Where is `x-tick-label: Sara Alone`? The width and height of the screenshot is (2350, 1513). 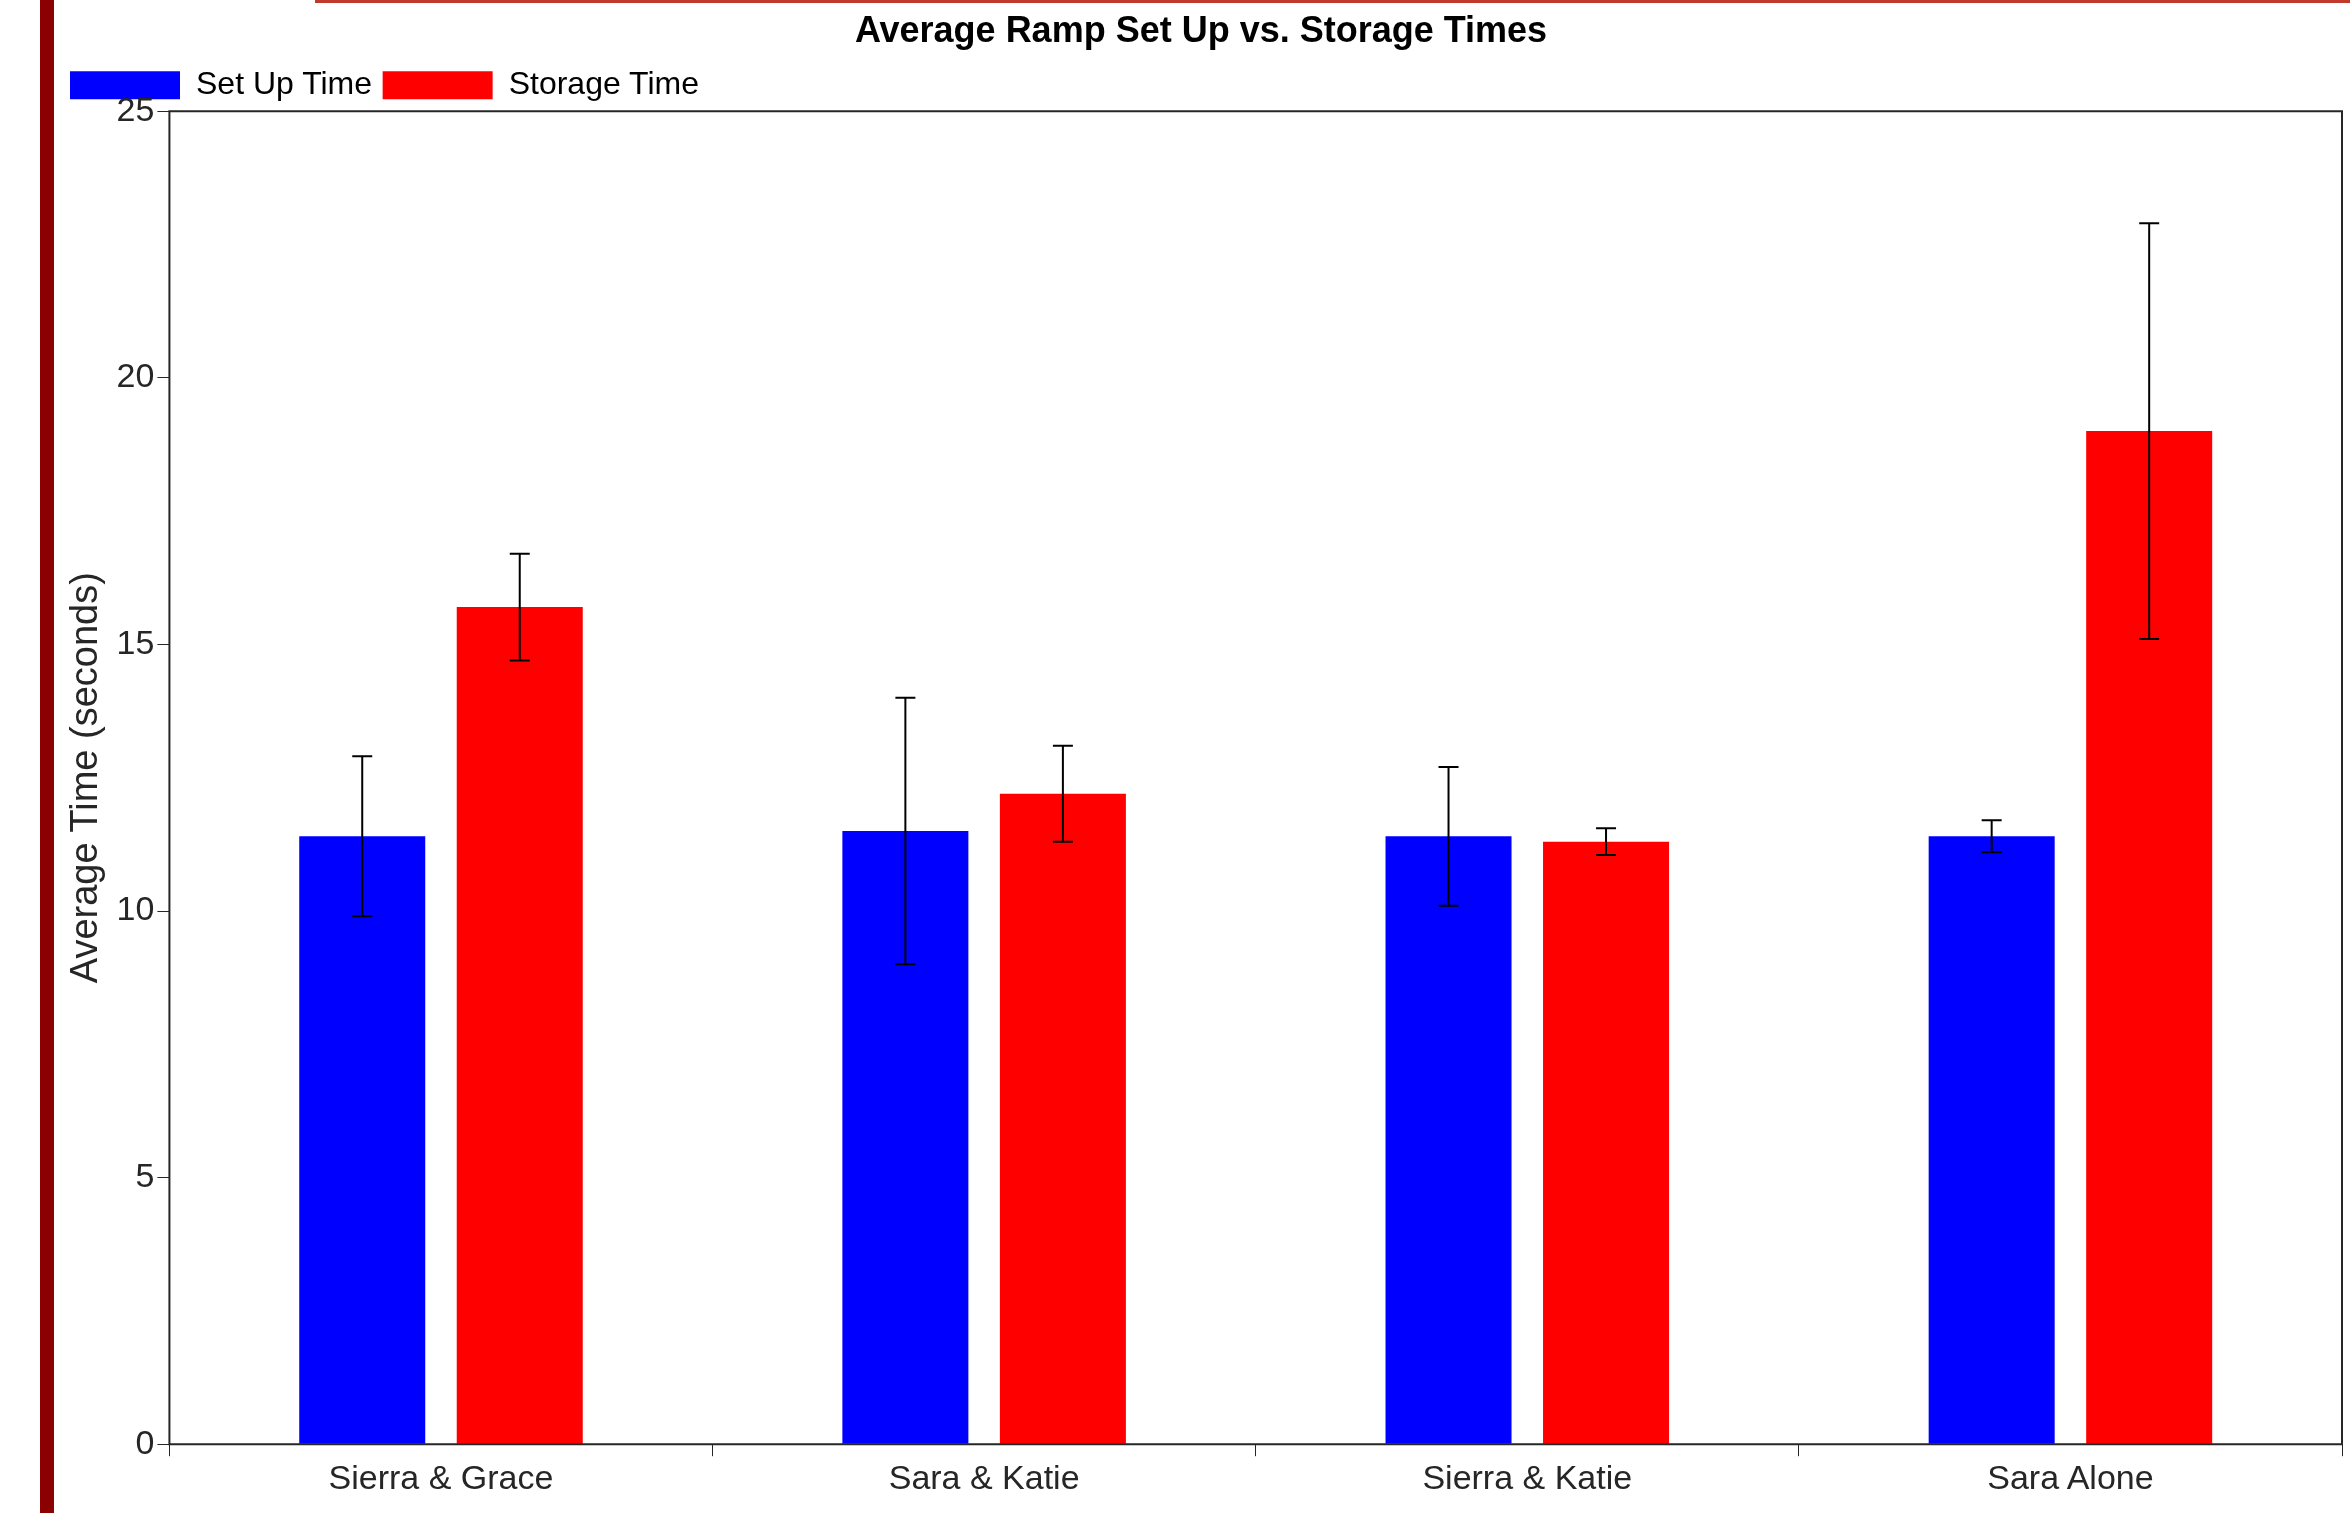
x-tick-label: Sara Alone is located at coordinates (2070, 1476).